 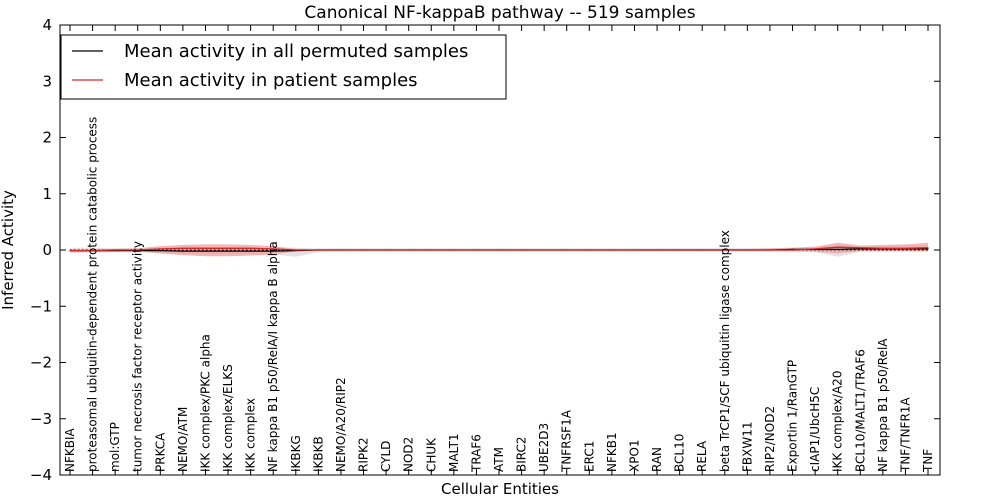 I want to click on ytick-label: −4, so click(x=41, y=475).